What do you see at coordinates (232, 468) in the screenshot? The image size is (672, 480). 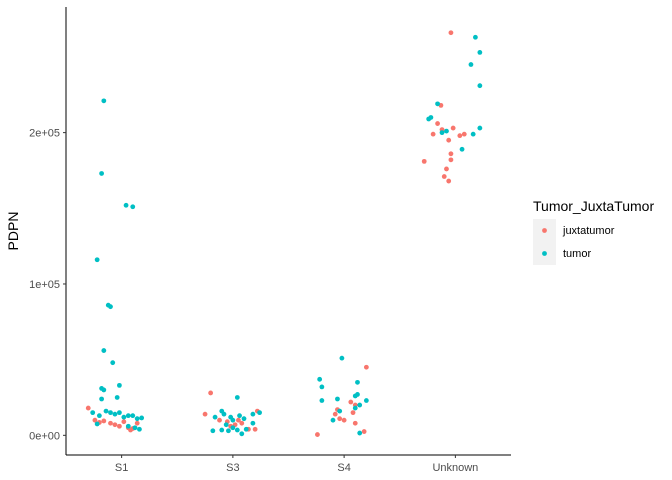 I see `x-tick-label: S3` at bounding box center [232, 468].